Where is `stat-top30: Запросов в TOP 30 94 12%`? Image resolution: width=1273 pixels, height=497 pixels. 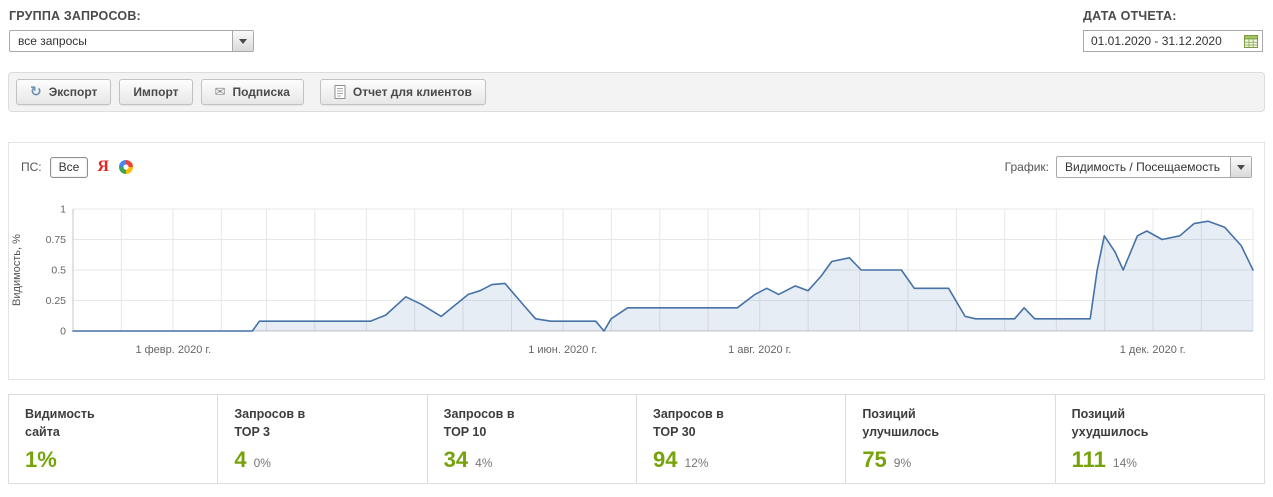 stat-top30: Запросов в TOP 30 94 12% is located at coordinates (740, 439).